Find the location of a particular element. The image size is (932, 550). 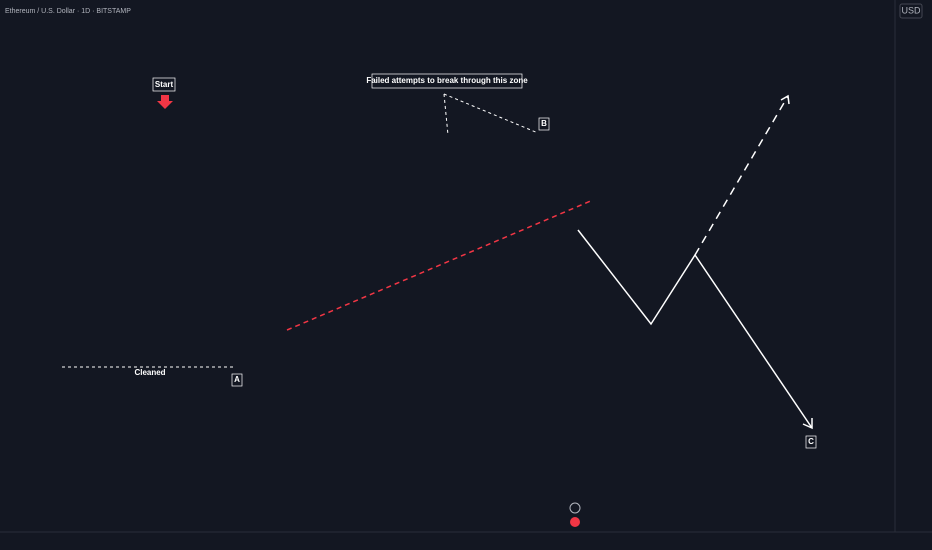

currency: USD is located at coordinates (911, 10).